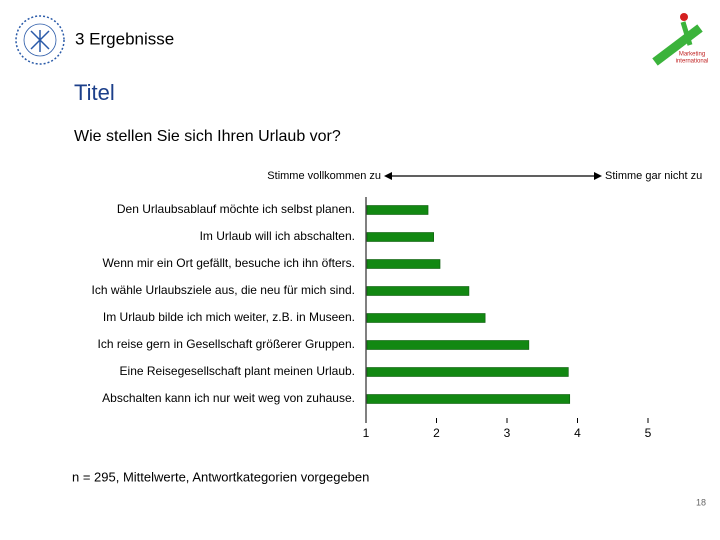 This screenshot has height=540, width=720. Describe the element at coordinates (124, 38) in the screenshot. I see `header: 3 Ergebnisse` at that location.